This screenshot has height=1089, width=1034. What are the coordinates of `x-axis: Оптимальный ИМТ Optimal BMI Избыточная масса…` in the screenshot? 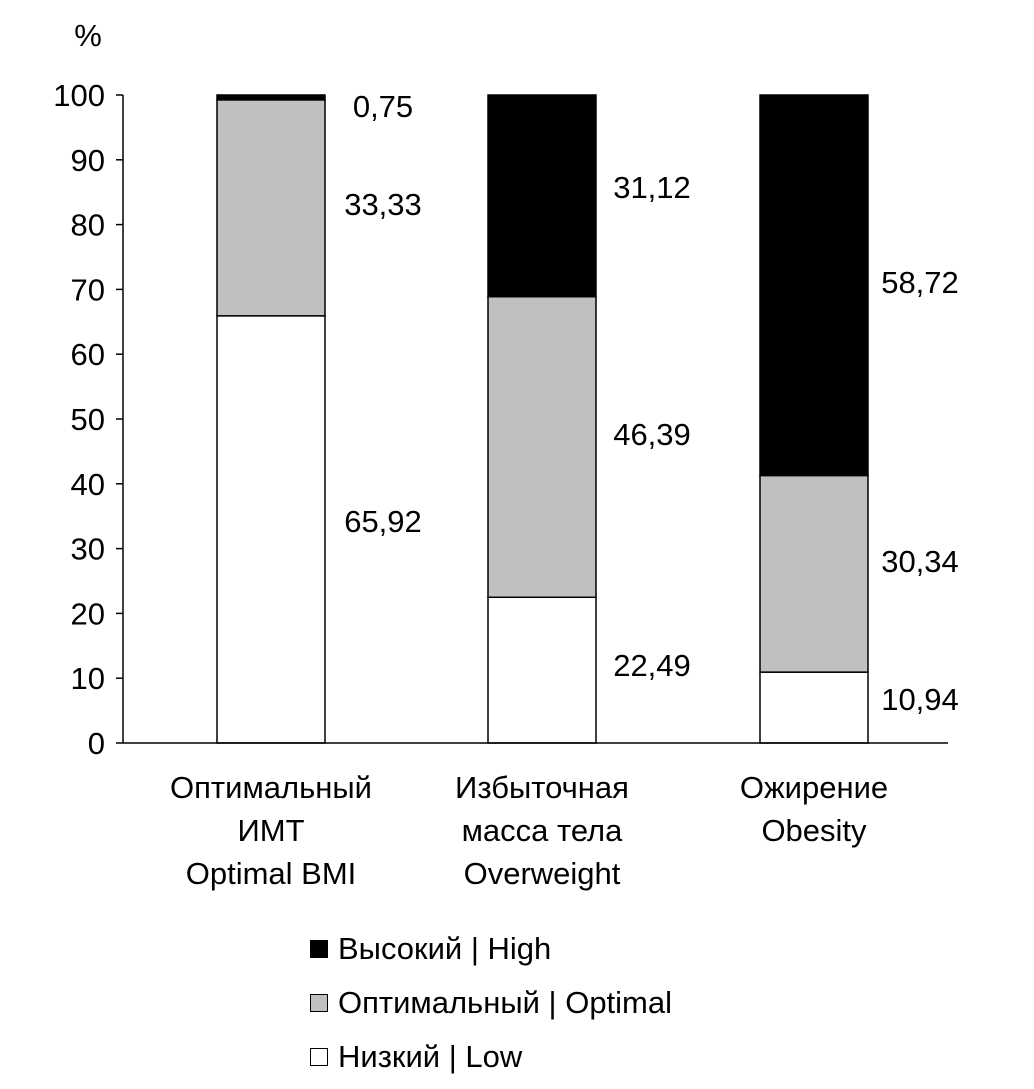 It's located at (535, 816).